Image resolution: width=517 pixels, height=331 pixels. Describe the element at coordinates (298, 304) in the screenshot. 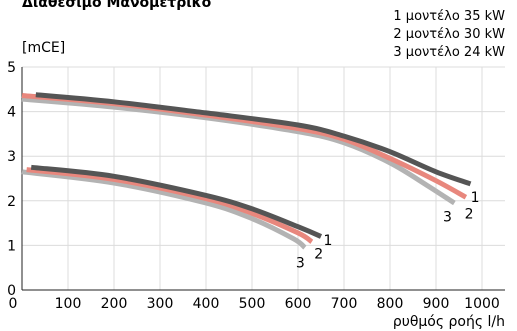

I see `x-tick-label-6: 600` at that location.